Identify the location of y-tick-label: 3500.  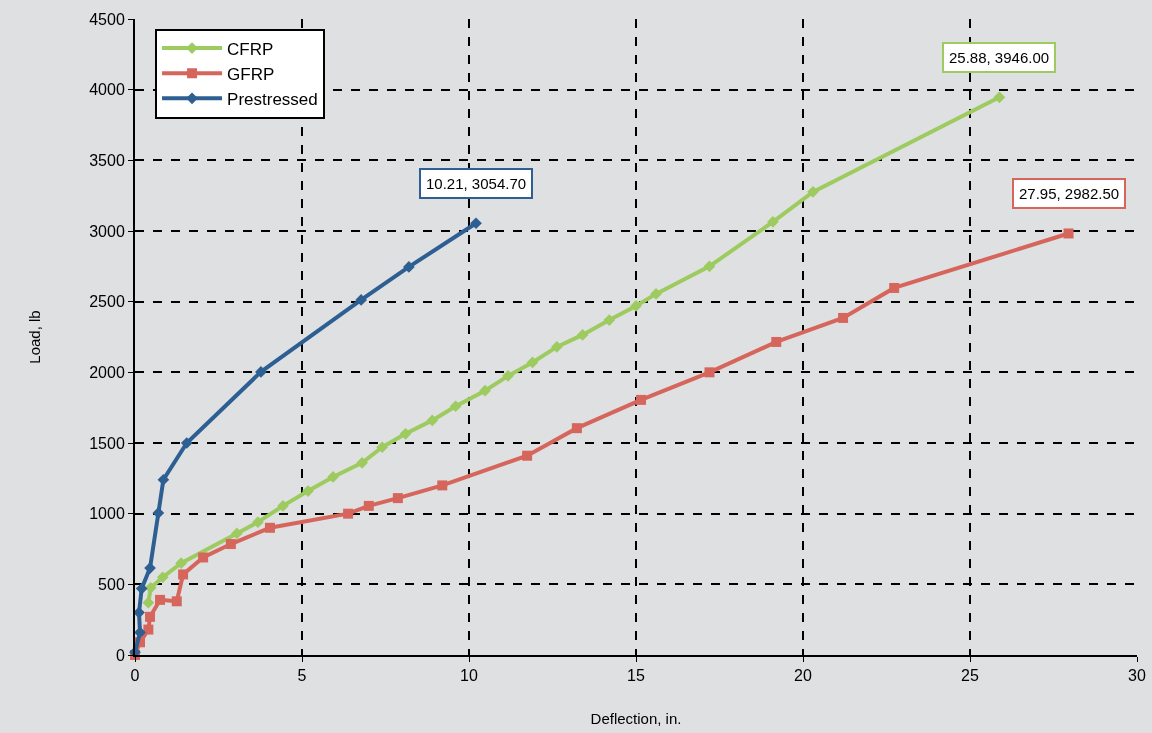
(107, 160).